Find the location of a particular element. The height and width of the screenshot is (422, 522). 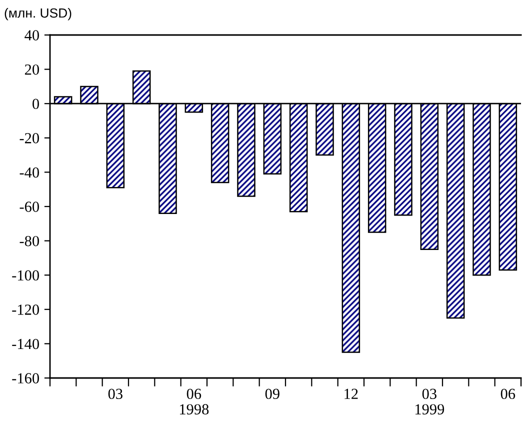

y-tick-label: -80 is located at coordinates (29, 241).